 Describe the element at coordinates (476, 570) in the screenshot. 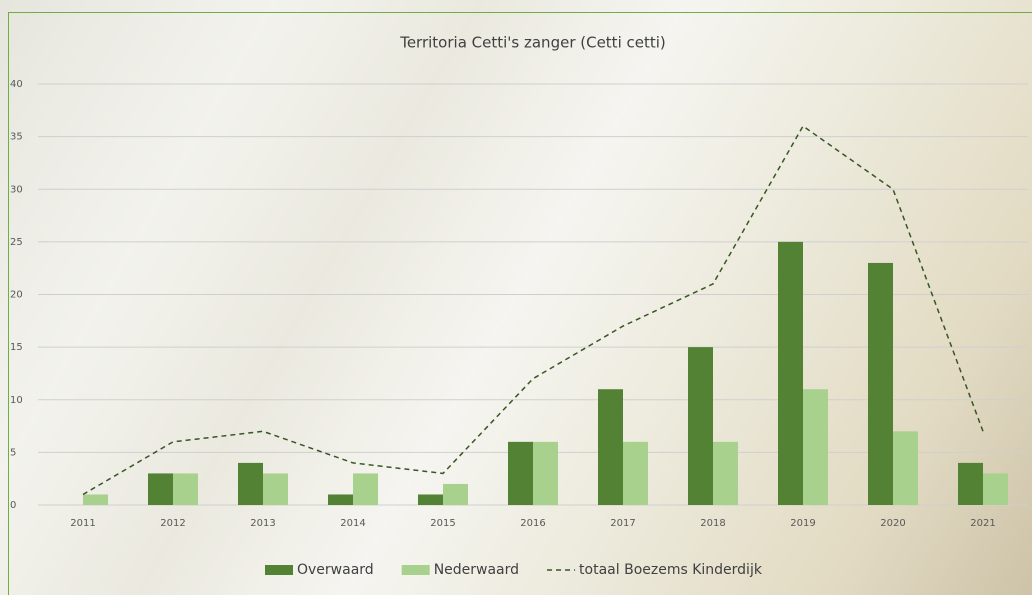

I see `legend-label: Nederwaard` at that location.